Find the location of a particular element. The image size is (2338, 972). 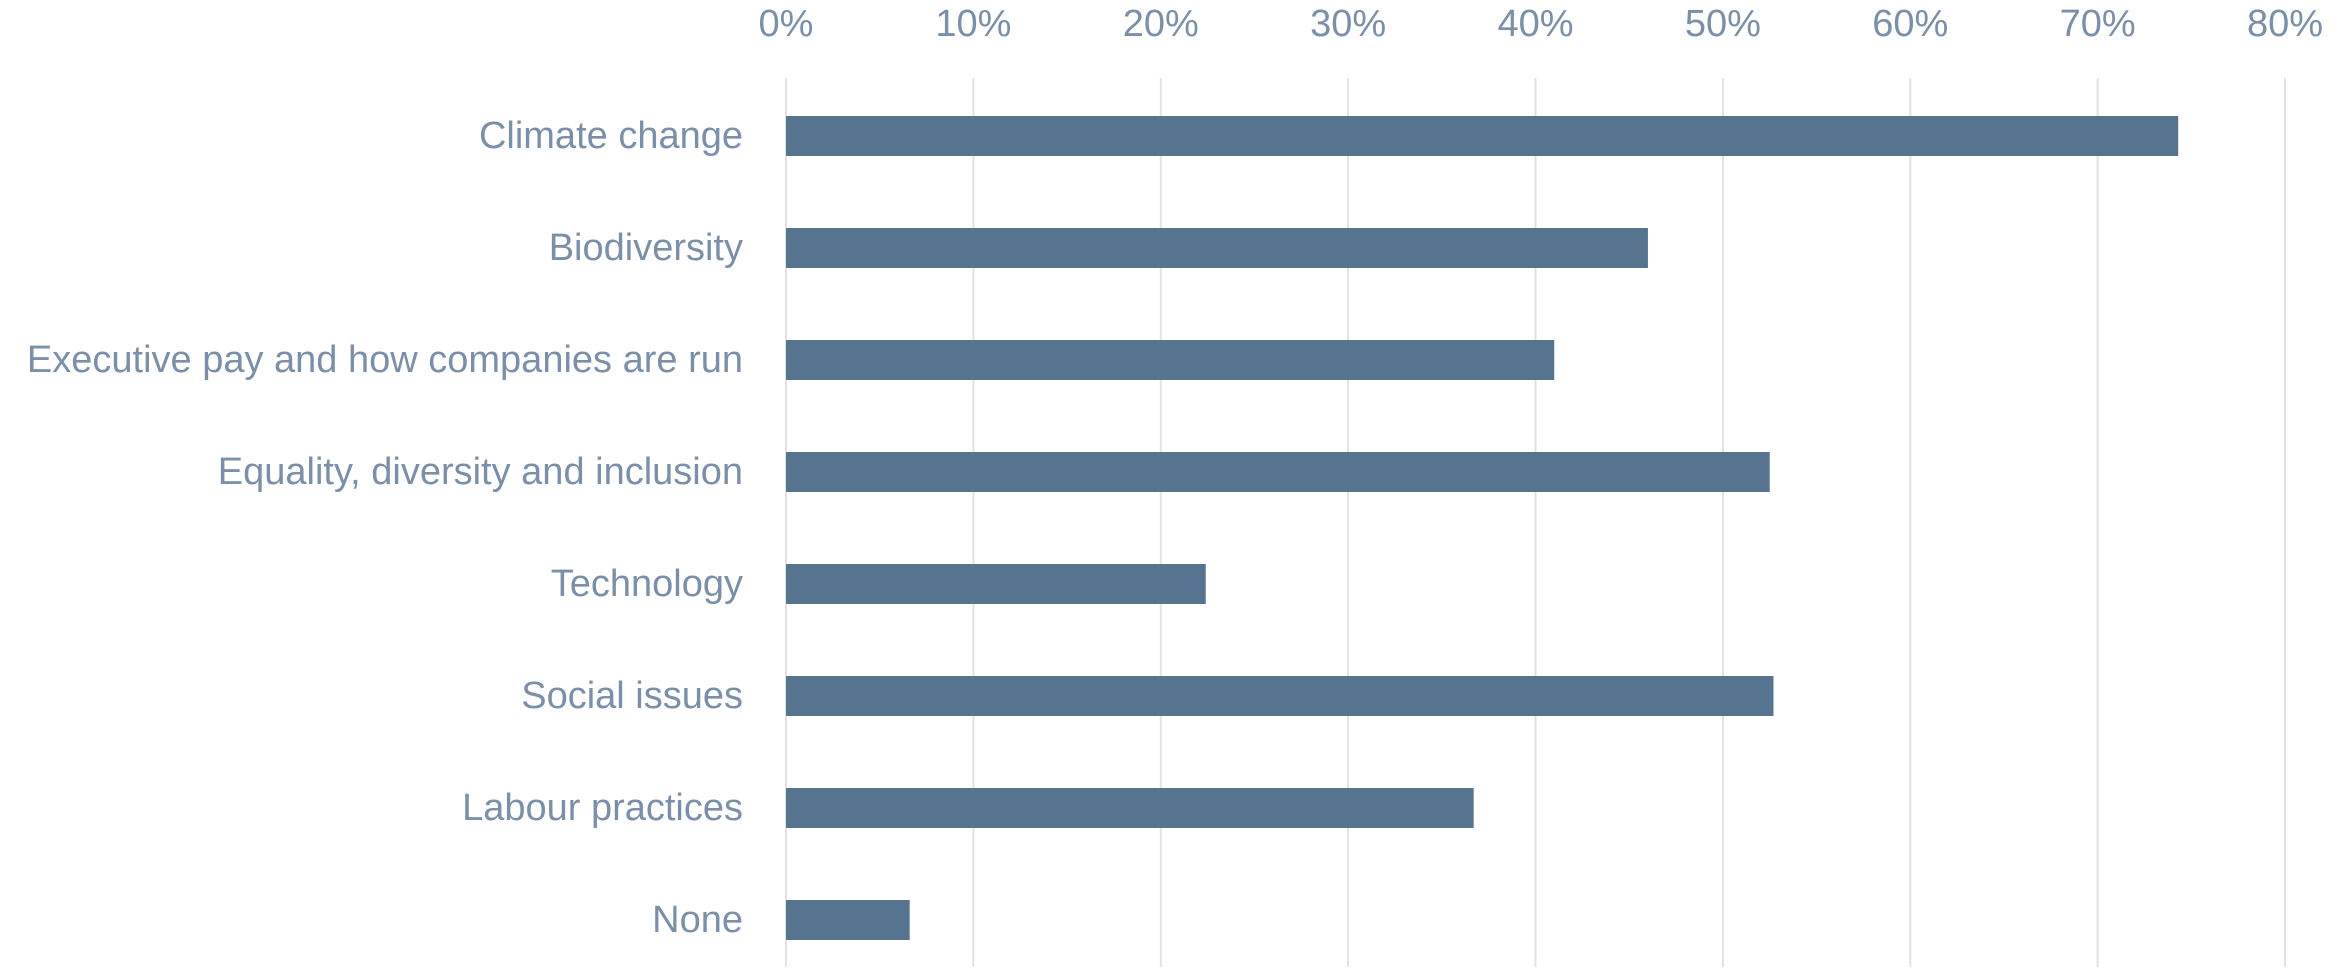

x-tick-label: 50% is located at coordinates (1723, 24).